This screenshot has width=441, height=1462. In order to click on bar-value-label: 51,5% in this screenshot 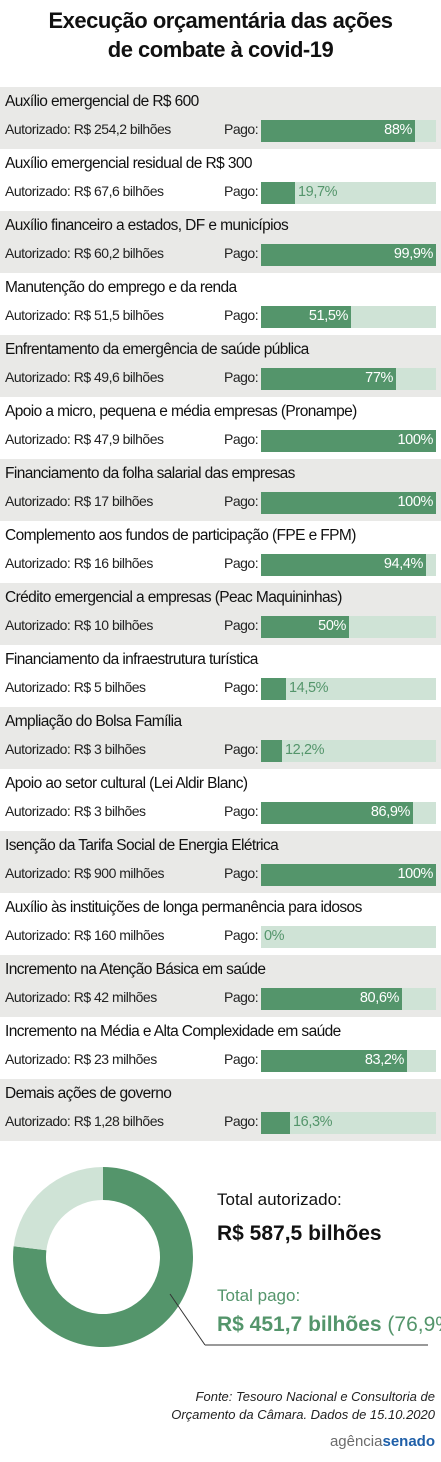, I will do `click(328, 316)`.